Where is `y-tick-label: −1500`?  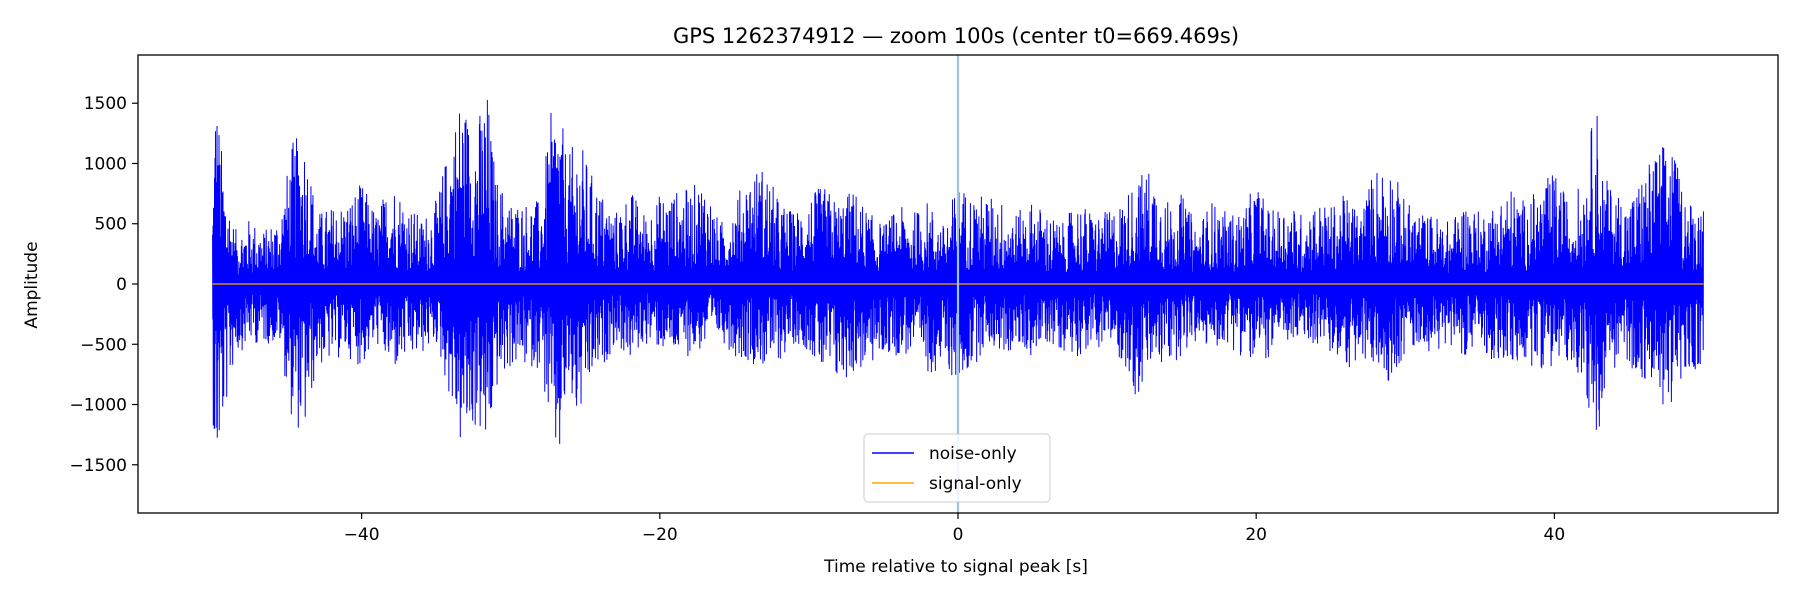 y-tick-label: −1500 is located at coordinates (98, 466).